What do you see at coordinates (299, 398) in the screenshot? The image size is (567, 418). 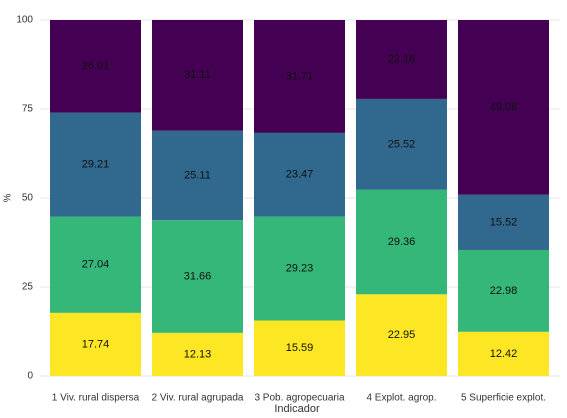 I see `x-tick-label: 3 Pob. agropecuaria` at bounding box center [299, 398].